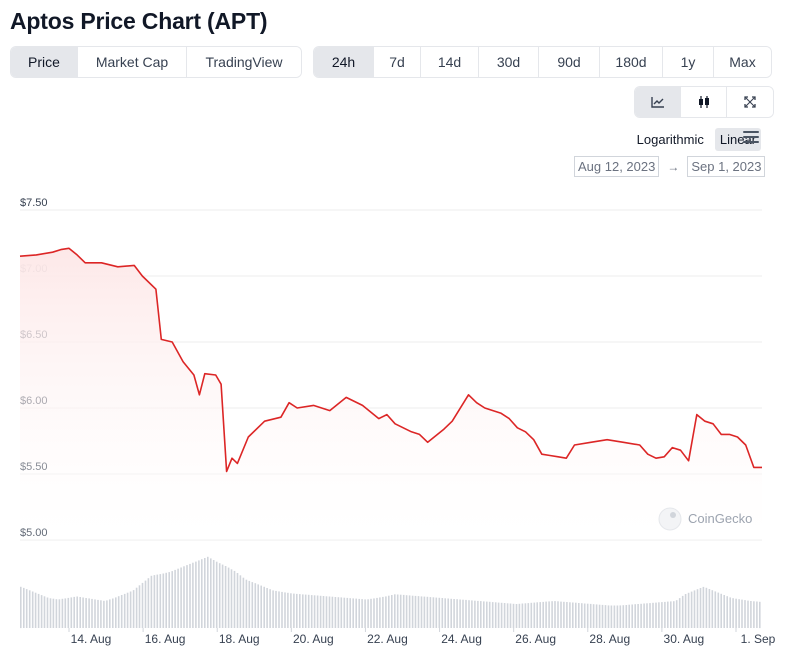 The width and height of the screenshot is (789, 661). Describe the element at coordinates (617, 166) in the screenshot. I see `date-from-input: Aug 12, 2023` at that location.